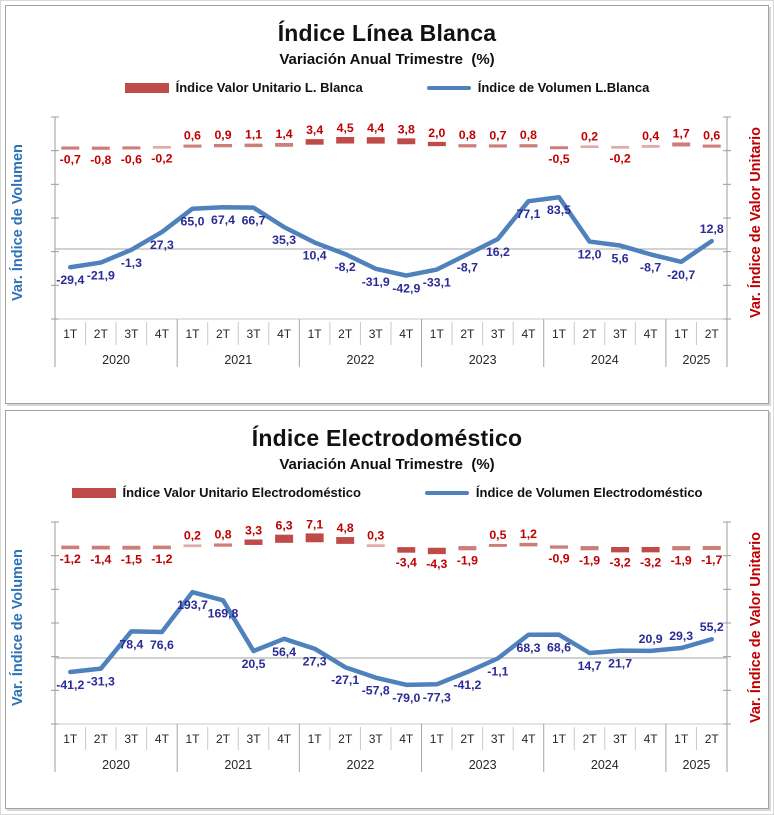 This screenshot has width=774, height=815. Describe the element at coordinates (483, 765) in the screenshot. I see `year-label: 2023` at that location.